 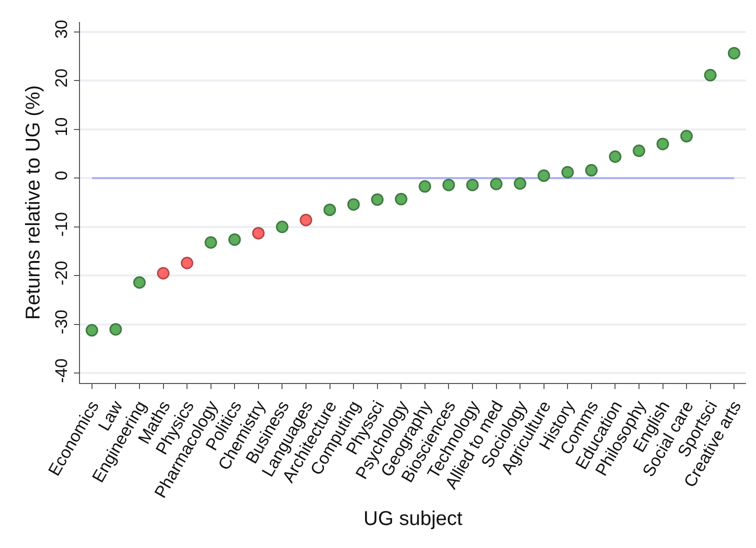 I want to click on y-tick-label: -10, so click(x=62, y=224).